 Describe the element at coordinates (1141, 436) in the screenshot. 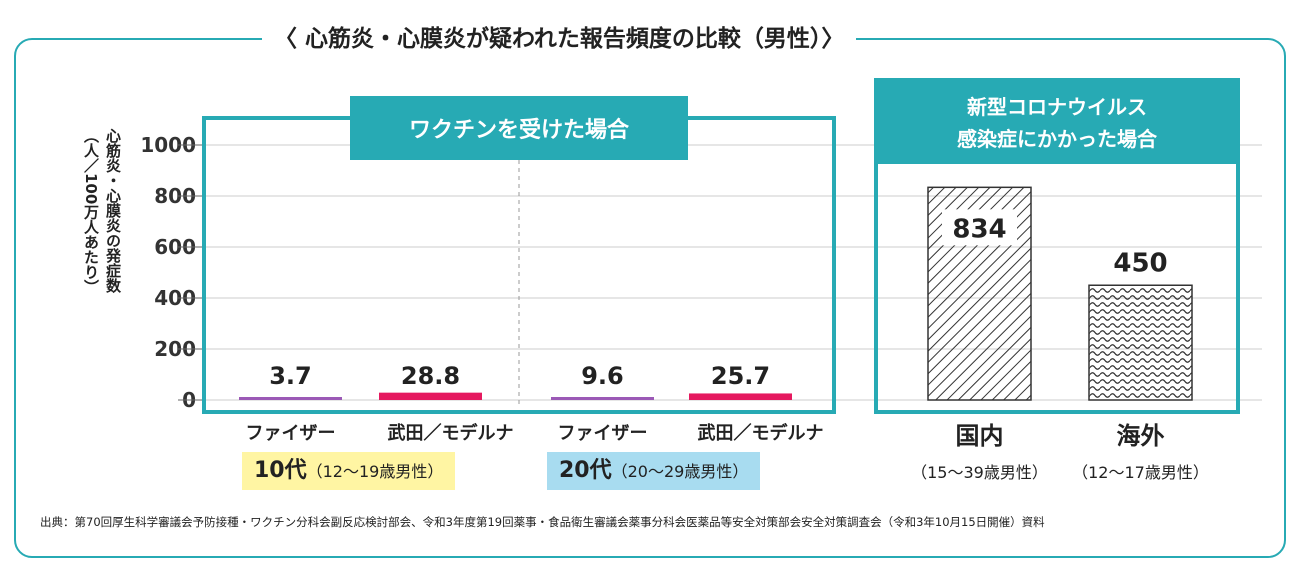

I see `covid-bar-category-label: 海外` at that location.